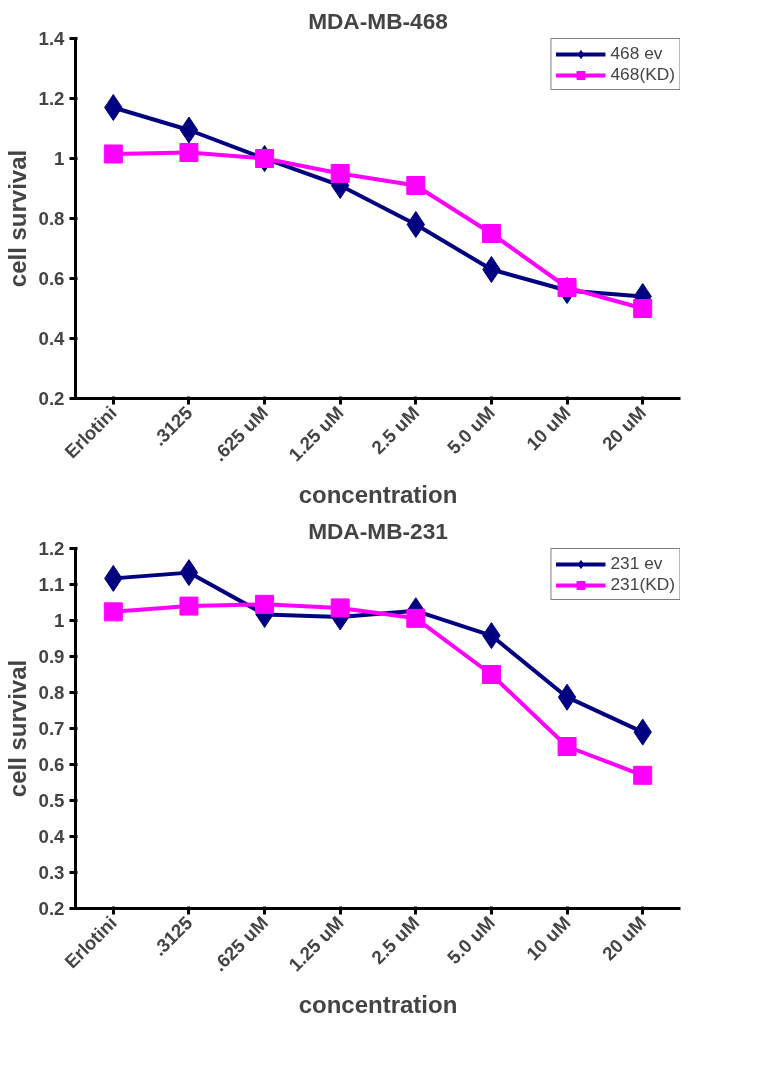 The image size is (761, 1066). I want to click on y-tick-label: 0.9, so click(51, 656).